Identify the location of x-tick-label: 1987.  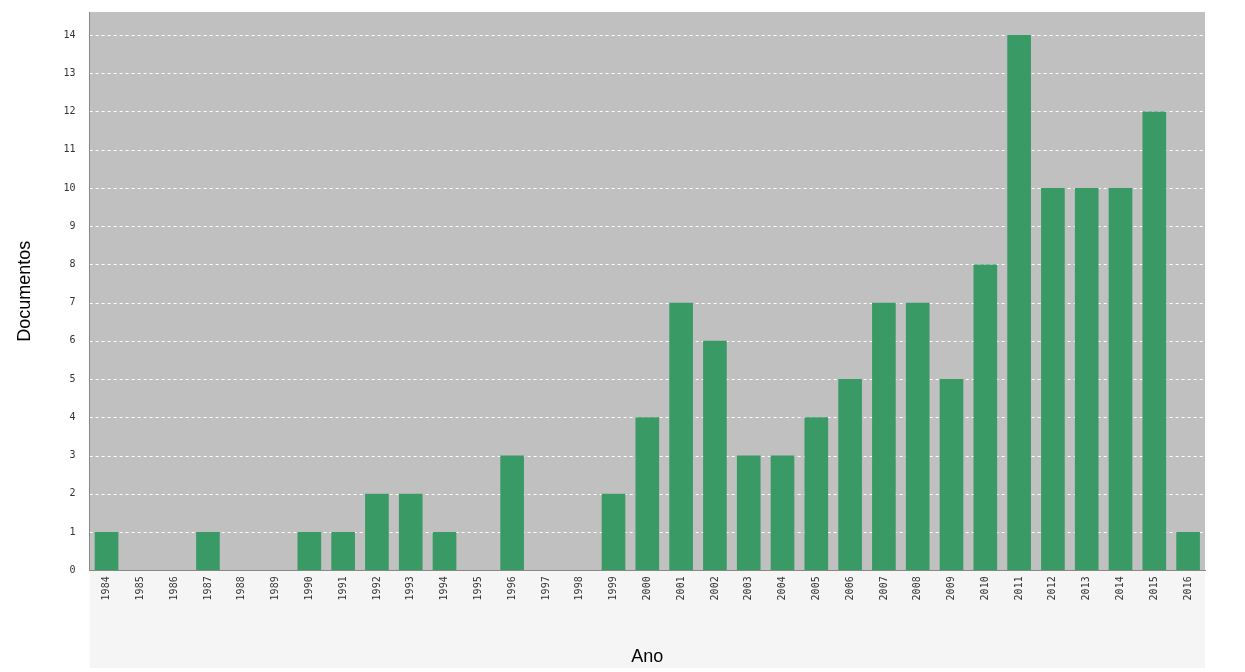
(207, 588).